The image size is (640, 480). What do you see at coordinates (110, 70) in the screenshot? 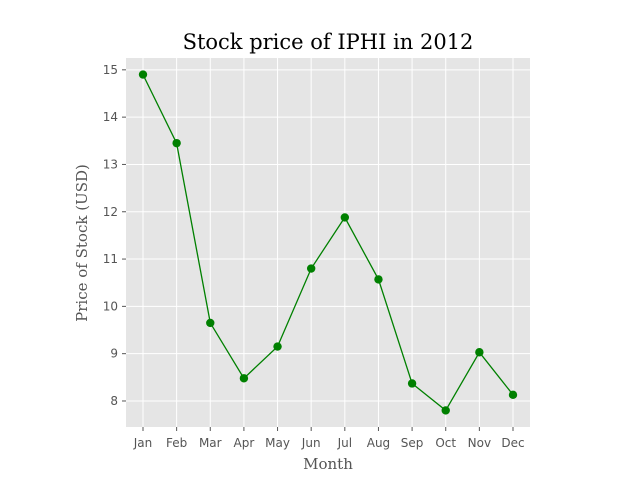
I see `y-tick-label: 15` at bounding box center [110, 70].